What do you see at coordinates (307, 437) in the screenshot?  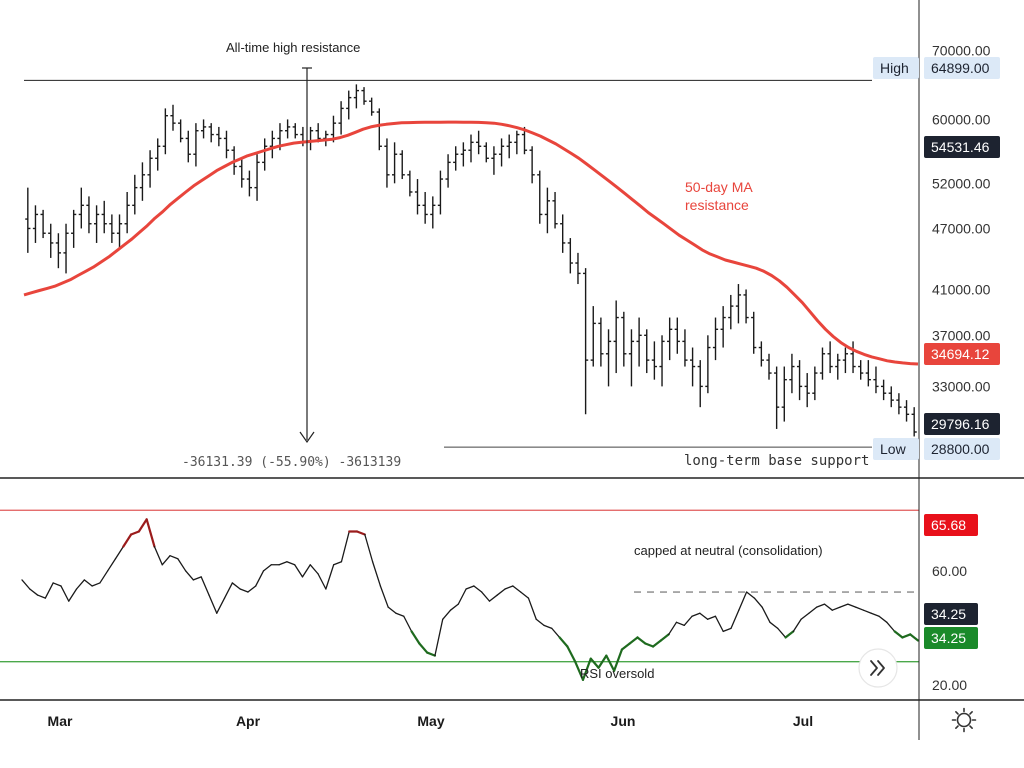 I see `measure-arrow-head` at bounding box center [307, 437].